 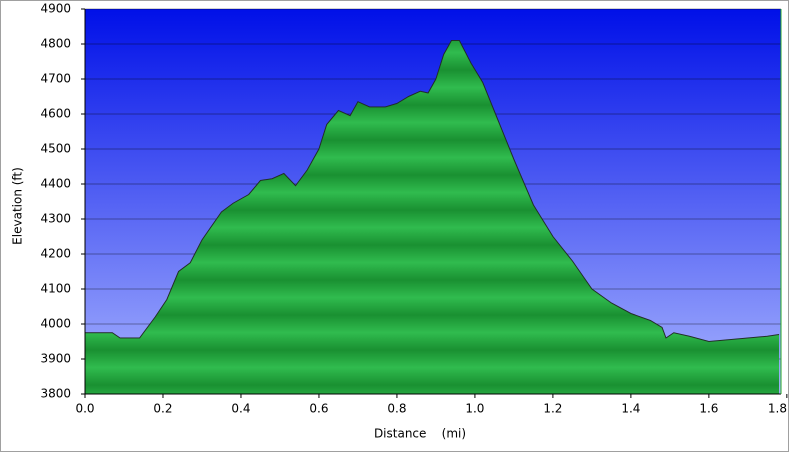 I want to click on x-tick-label: 0.2, so click(x=162, y=409).